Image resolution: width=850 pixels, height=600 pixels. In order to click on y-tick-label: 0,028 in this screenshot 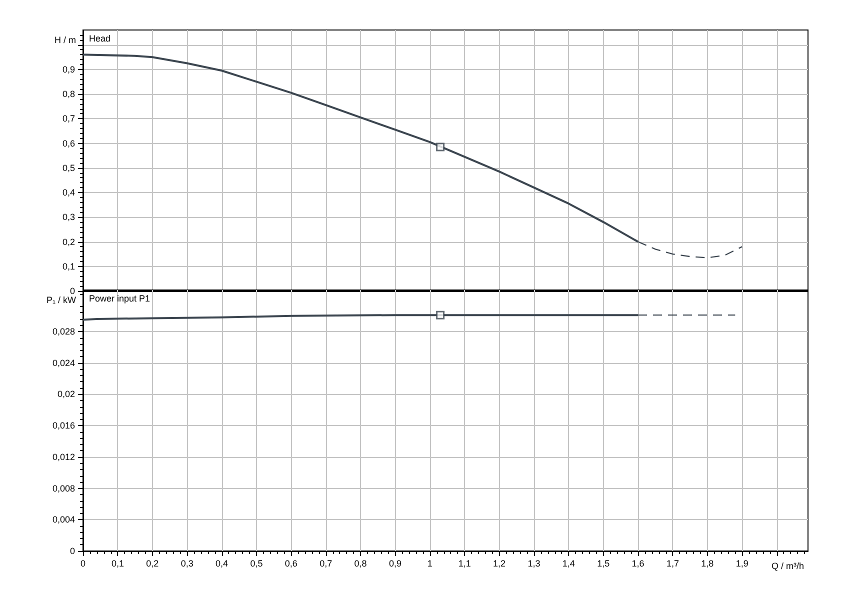, I will do `click(63, 331)`.